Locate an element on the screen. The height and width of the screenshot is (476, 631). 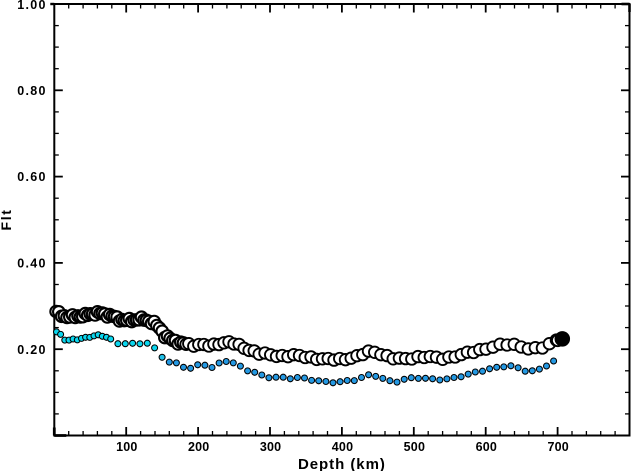
svg-text: 400 is located at coordinates (342, 447).